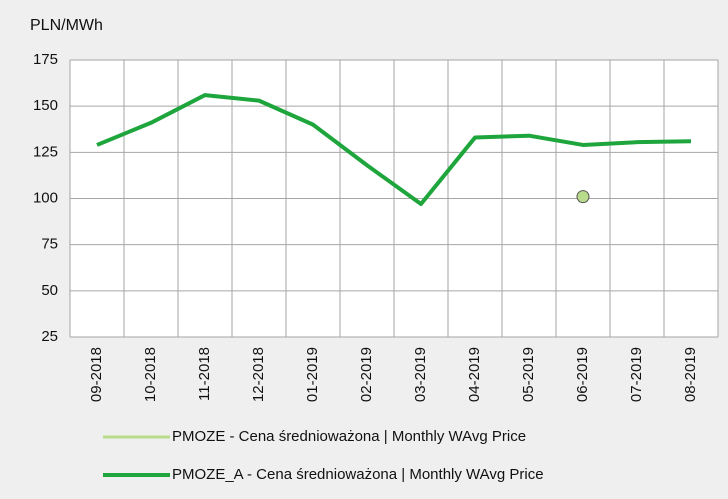 This screenshot has height=499, width=728. I want to click on x-tick-label: 12-2018, so click(258, 374).